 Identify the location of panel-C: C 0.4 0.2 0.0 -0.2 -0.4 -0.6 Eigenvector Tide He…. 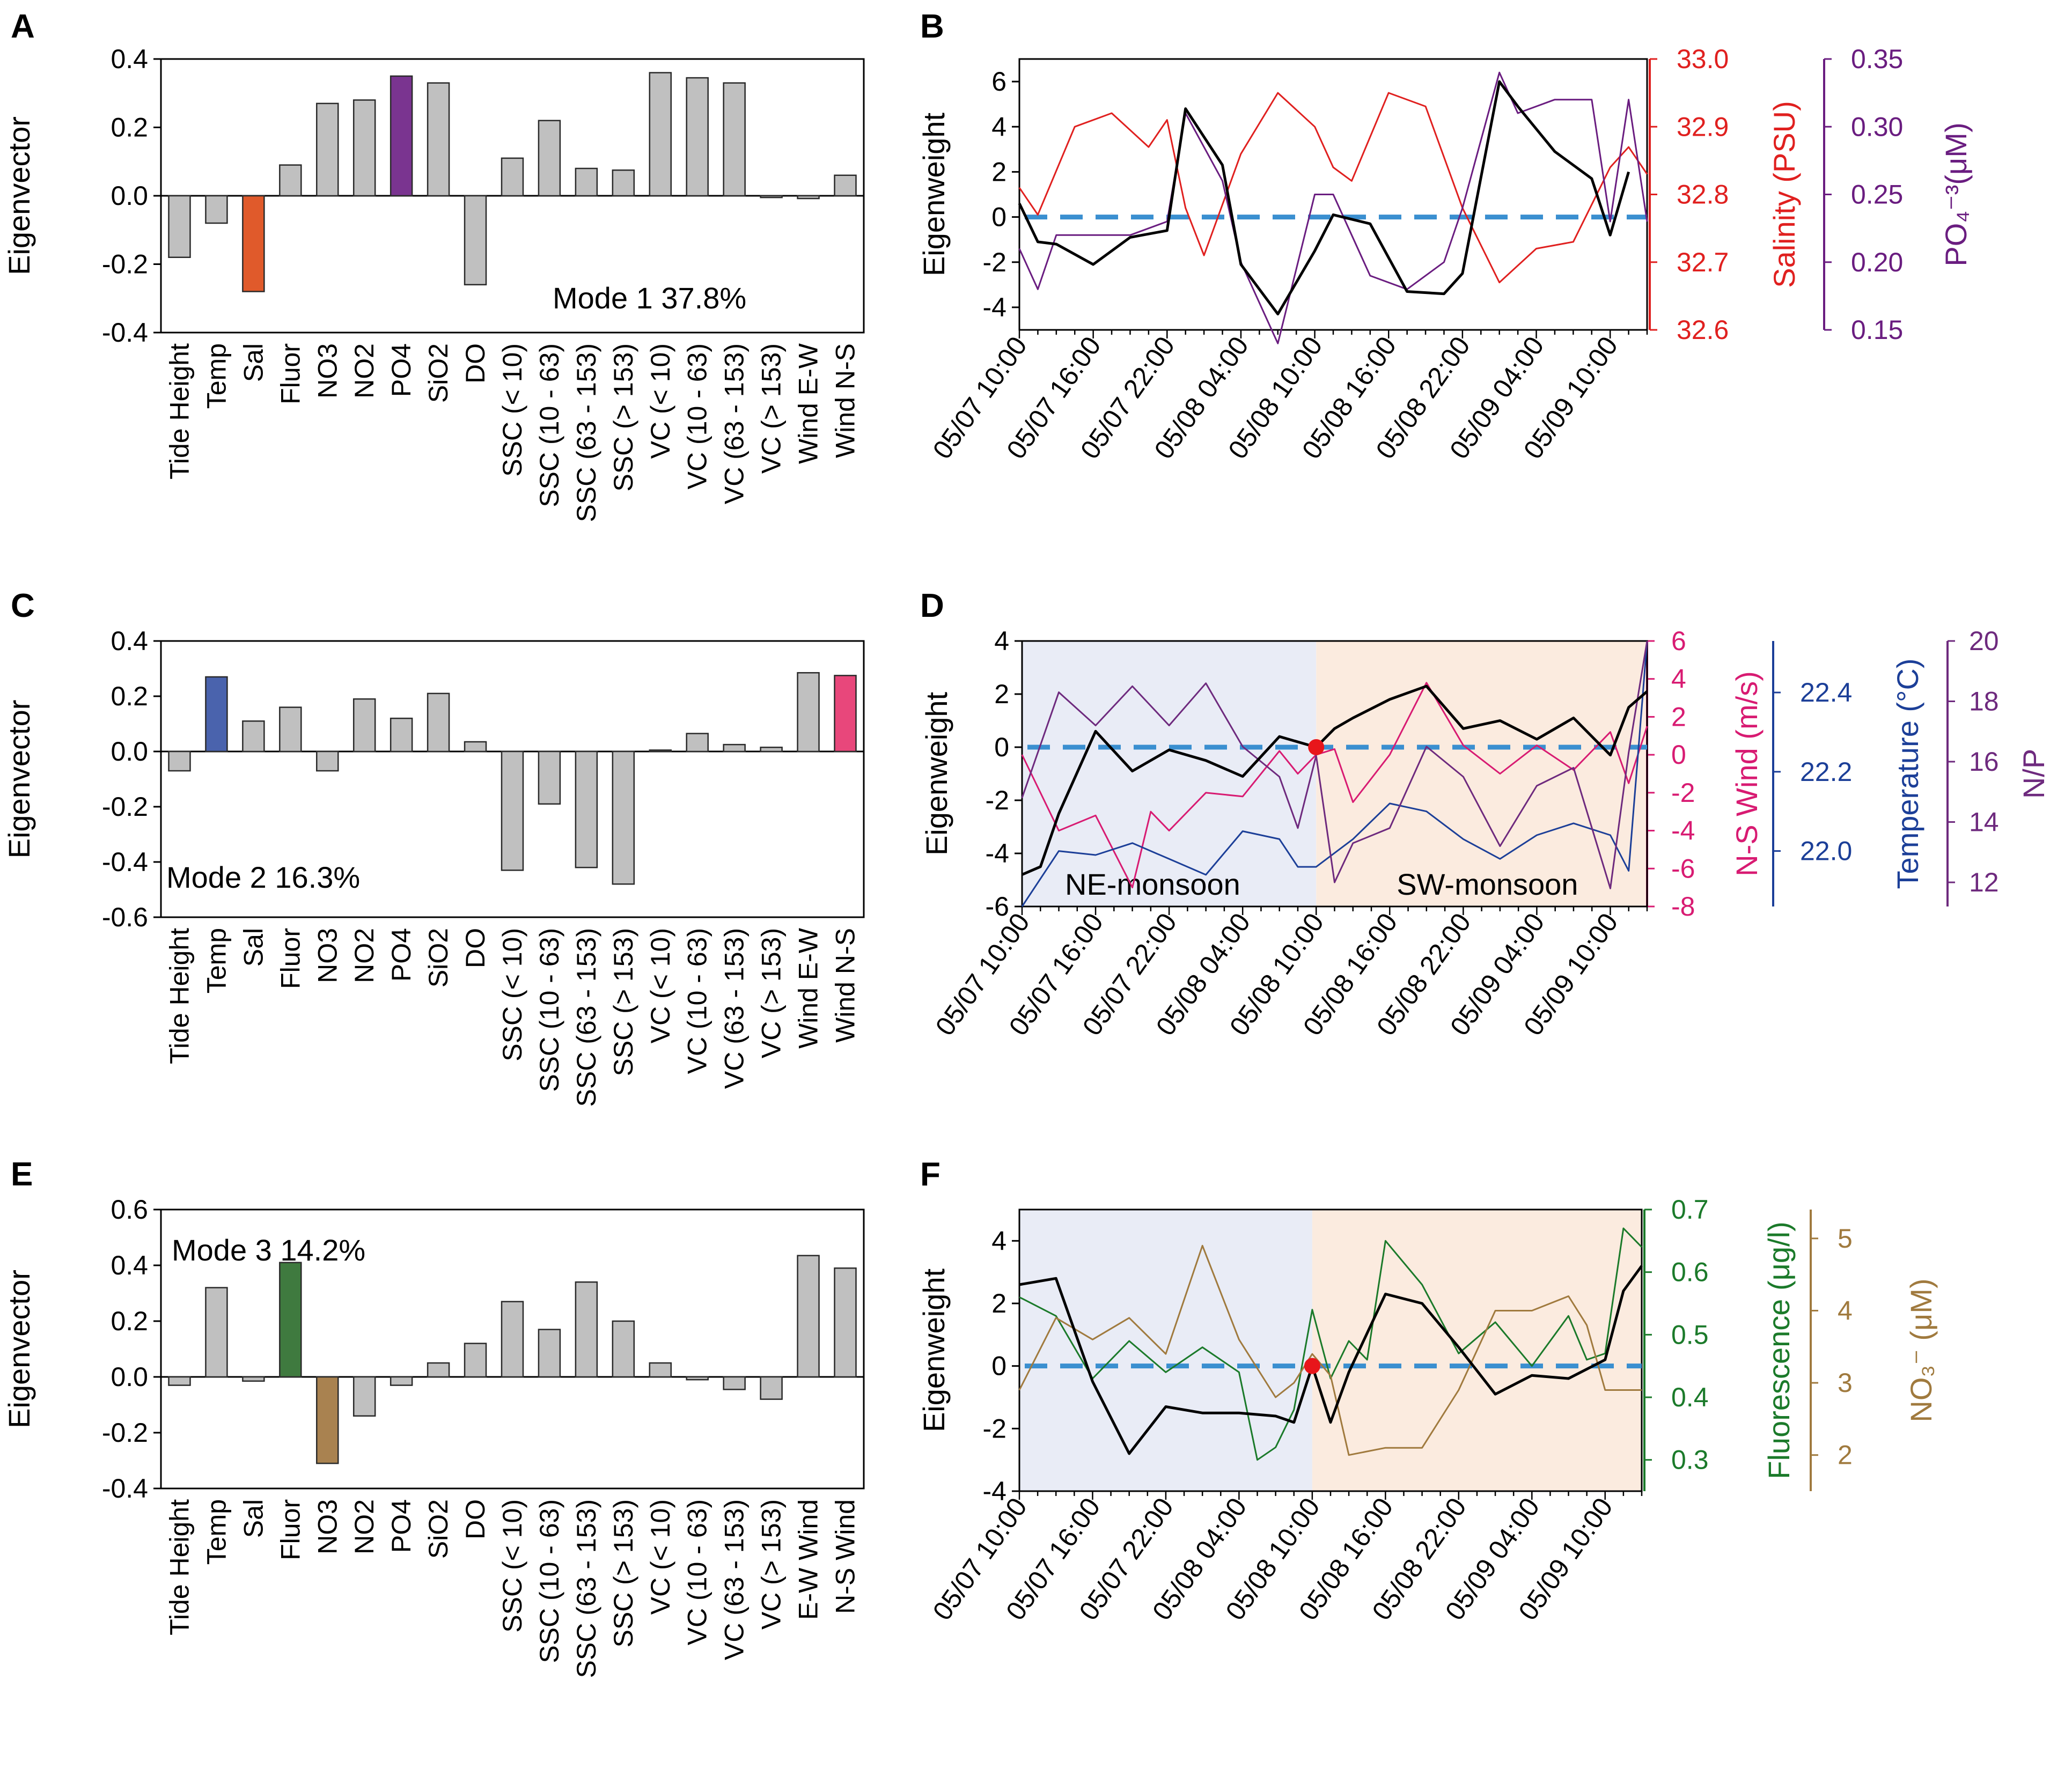
(433, 847).